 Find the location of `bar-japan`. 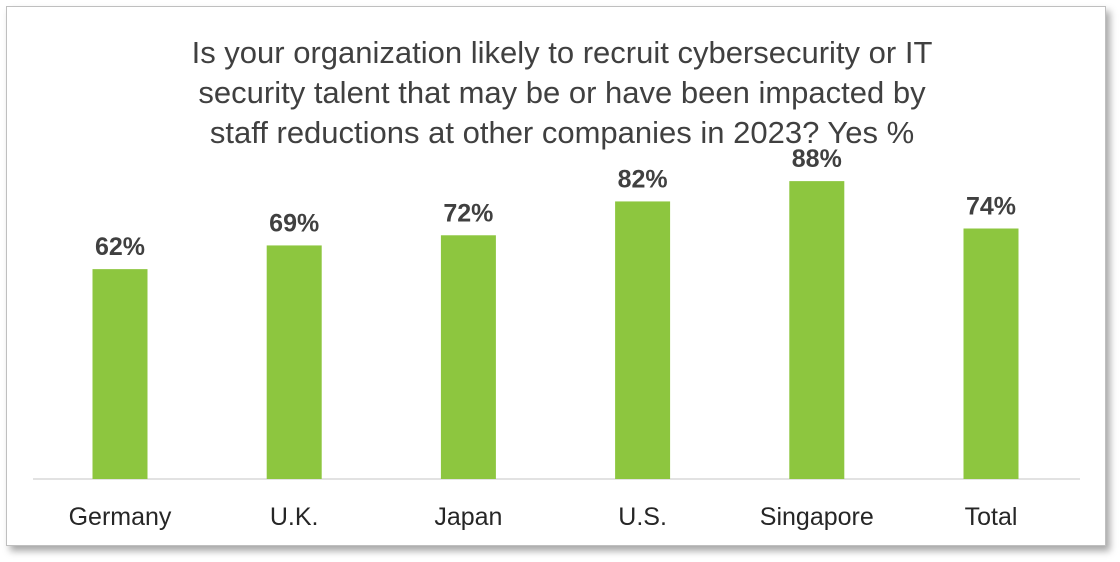

bar-japan is located at coordinates (468, 357).